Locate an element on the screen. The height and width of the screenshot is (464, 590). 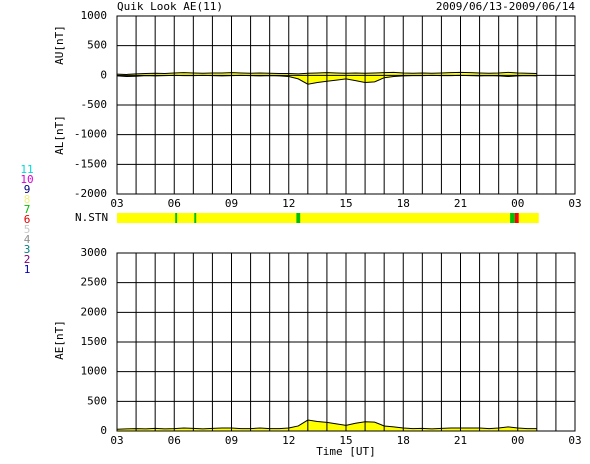
chart-title: Quik Look AE(11) is located at coordinates (170, 6).